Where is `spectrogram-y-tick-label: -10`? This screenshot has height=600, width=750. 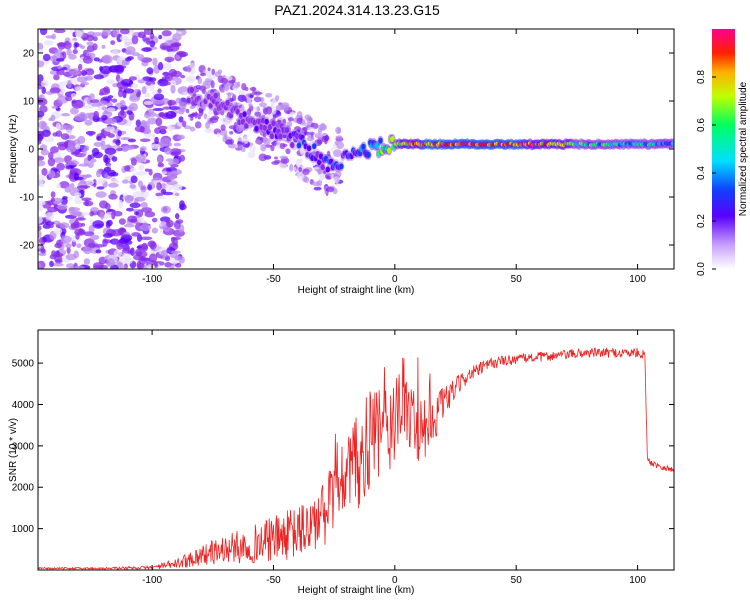 spectrogram-y-tick-label: -10 is located at coordinates (27, 198).